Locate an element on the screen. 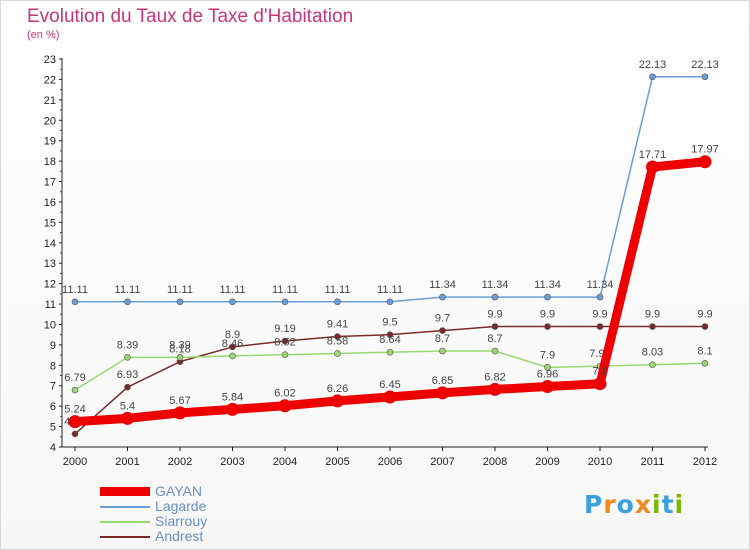  y-tick-label: 19 is located at coordinates (50, 142).